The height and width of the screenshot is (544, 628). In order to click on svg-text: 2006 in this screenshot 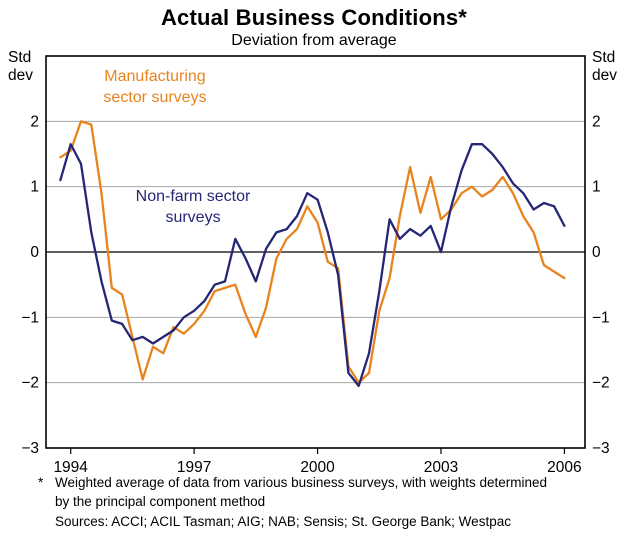, I will do `click(564, 467)`.